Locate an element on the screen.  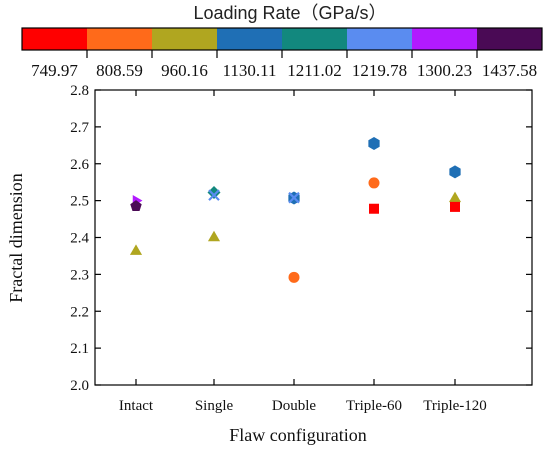
legend-swatch-1300.23 is located at coordinates (444, 39).